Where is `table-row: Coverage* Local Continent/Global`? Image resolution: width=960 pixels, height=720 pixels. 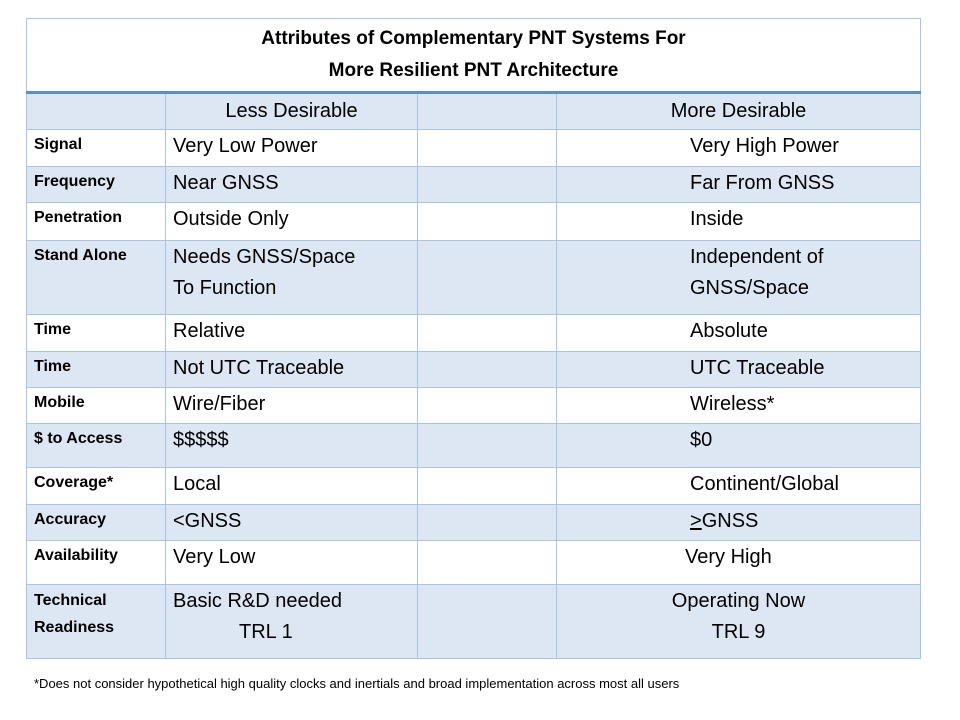 table-row: Coverage* Local Continent/Global is located at coordinates (473, 486).